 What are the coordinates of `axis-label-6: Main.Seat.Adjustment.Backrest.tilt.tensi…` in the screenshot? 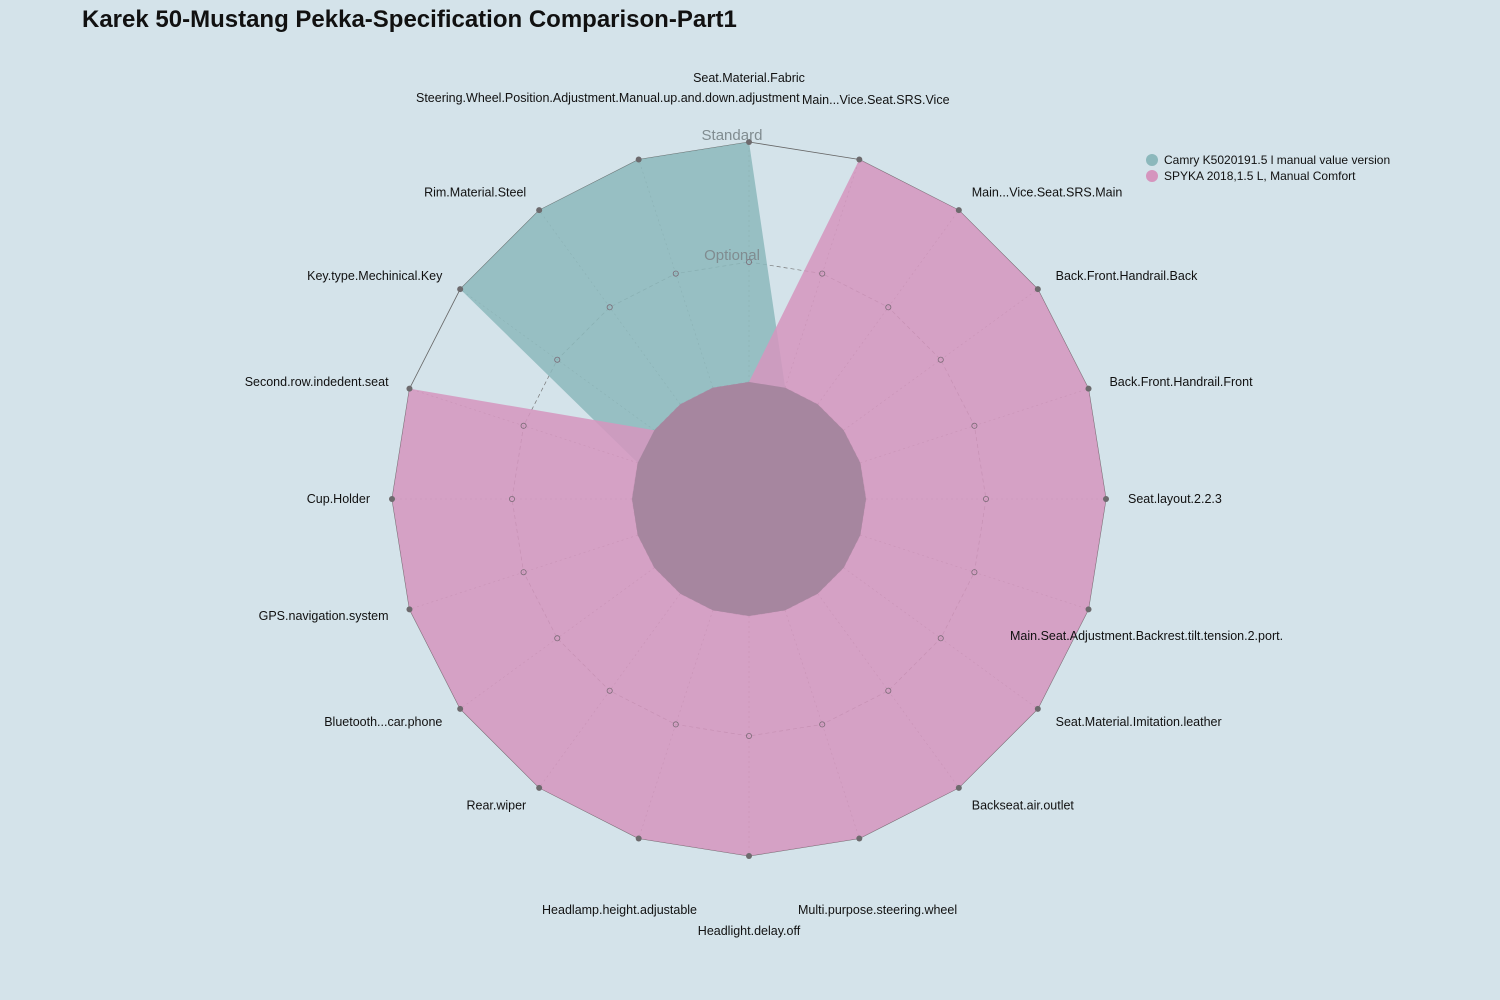 It's located at (1146, 636).